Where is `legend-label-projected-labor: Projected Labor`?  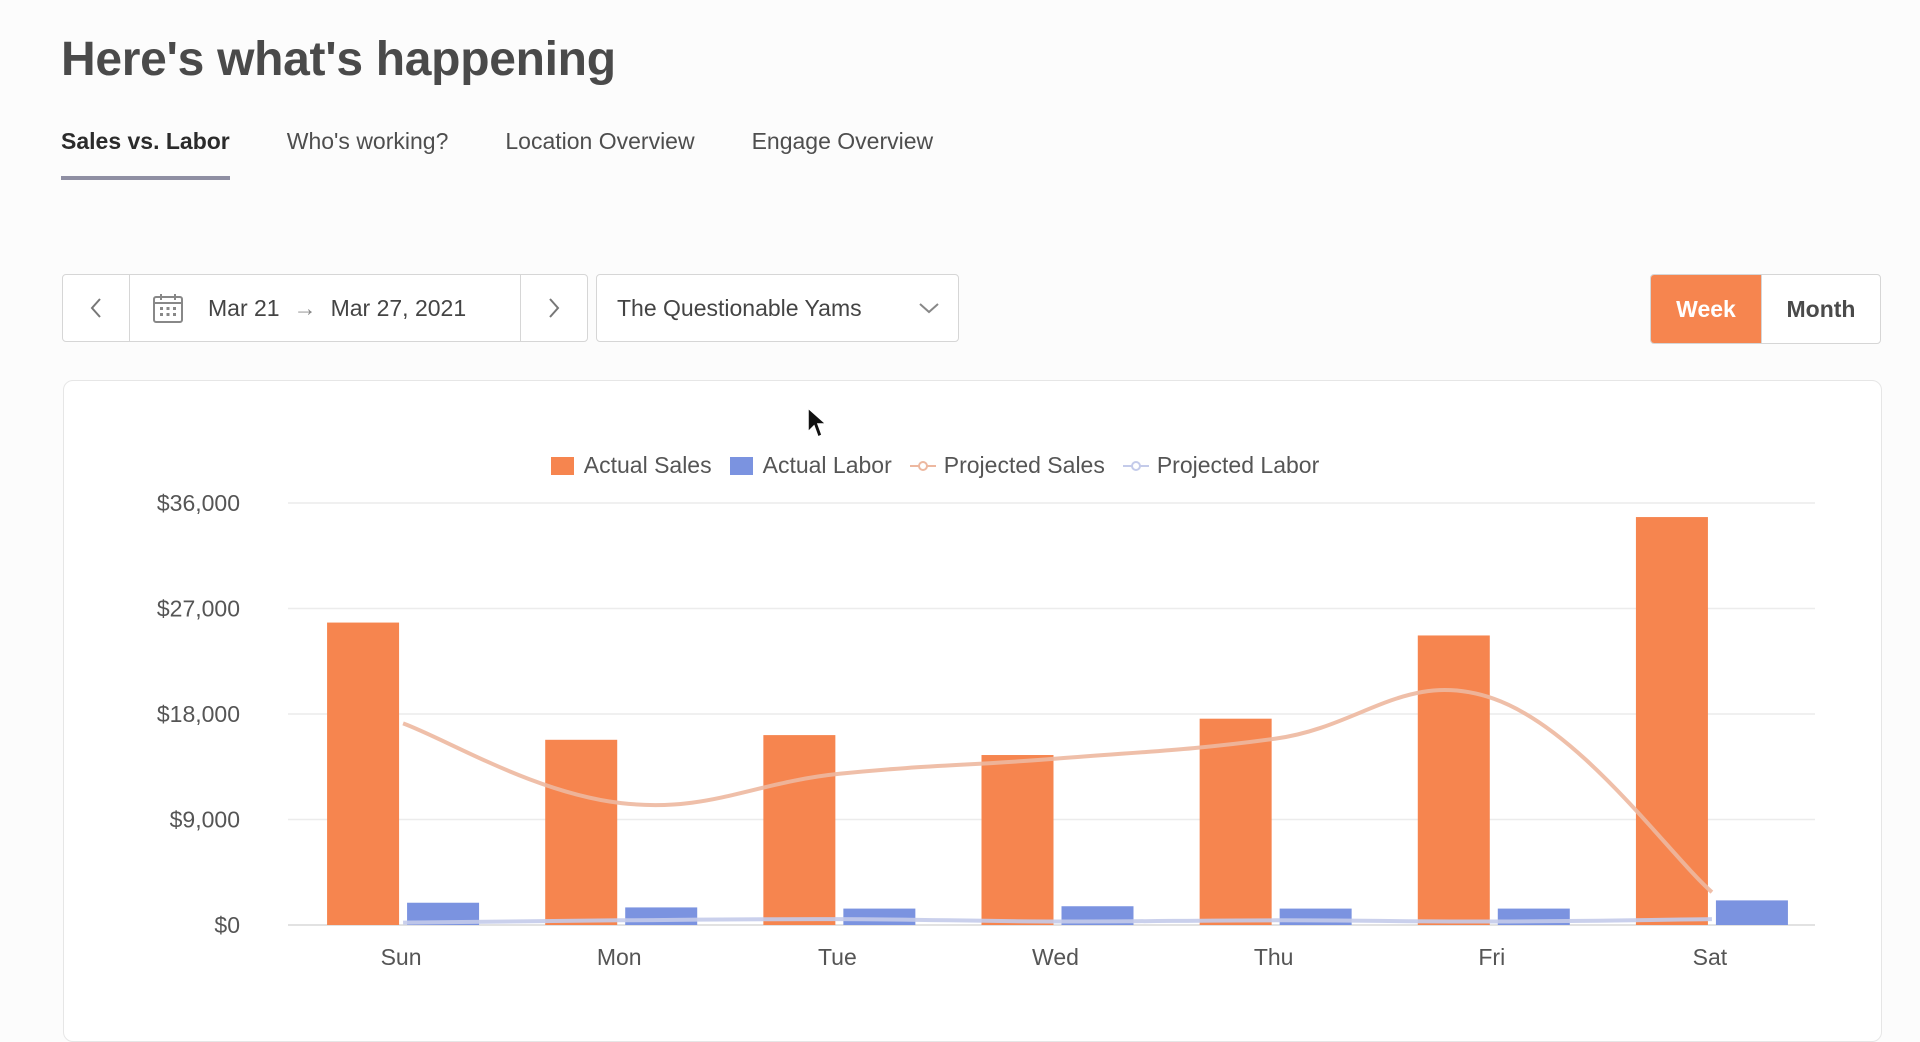 legend-label-projected-labor: Projected Labor is located at coordinates (1238, 465).